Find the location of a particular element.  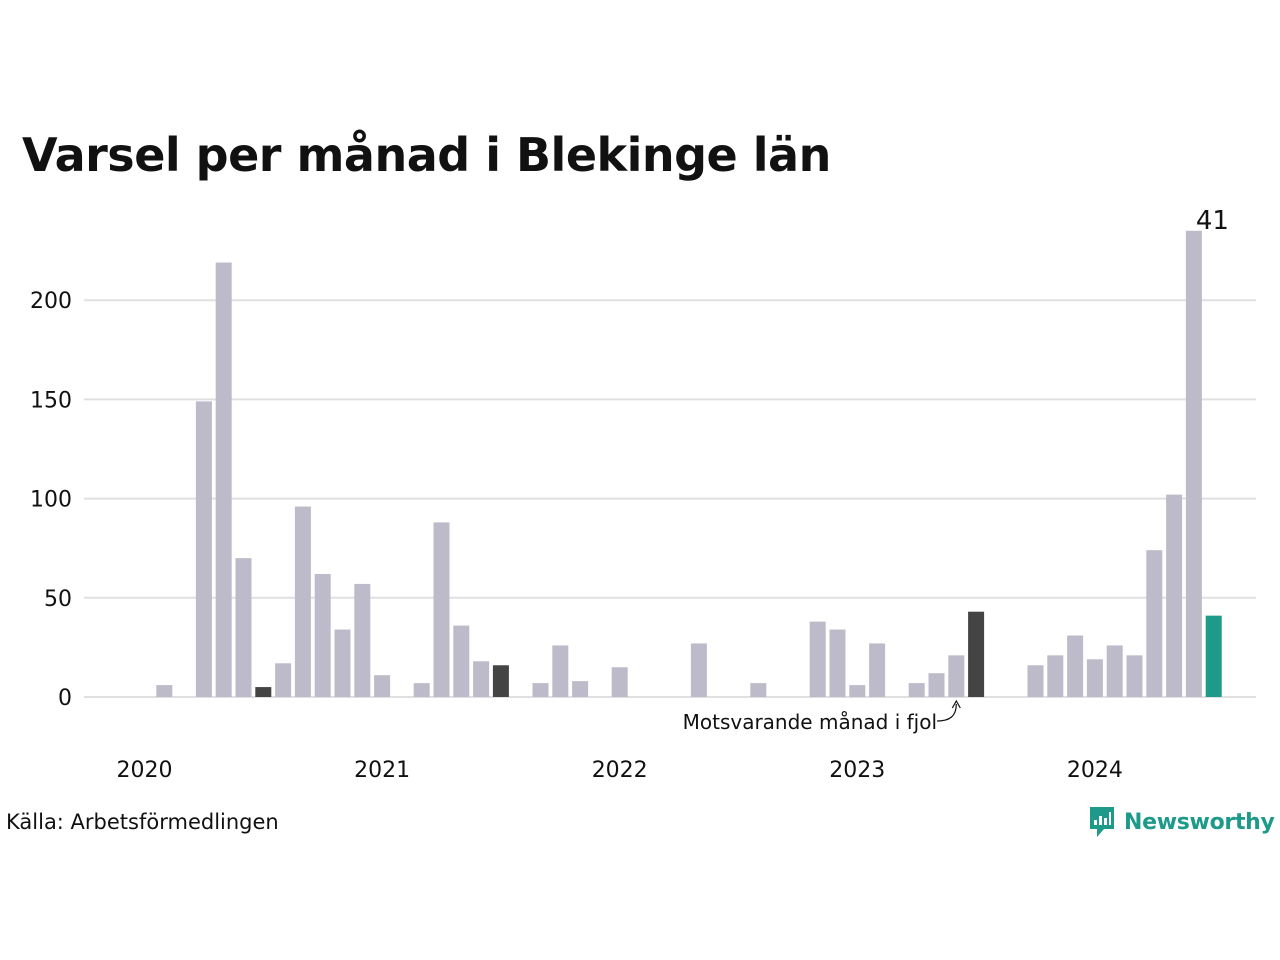

y-tick-label: 100 is located at coordinates (51, 500).